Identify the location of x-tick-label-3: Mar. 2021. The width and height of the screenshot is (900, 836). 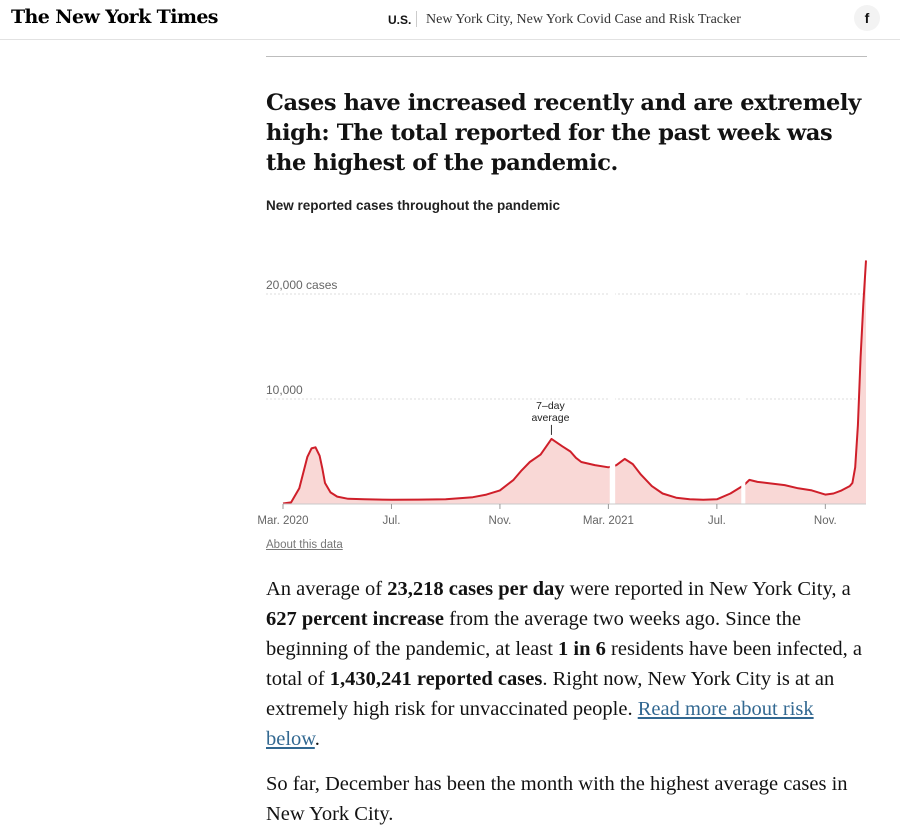
(608, 521).